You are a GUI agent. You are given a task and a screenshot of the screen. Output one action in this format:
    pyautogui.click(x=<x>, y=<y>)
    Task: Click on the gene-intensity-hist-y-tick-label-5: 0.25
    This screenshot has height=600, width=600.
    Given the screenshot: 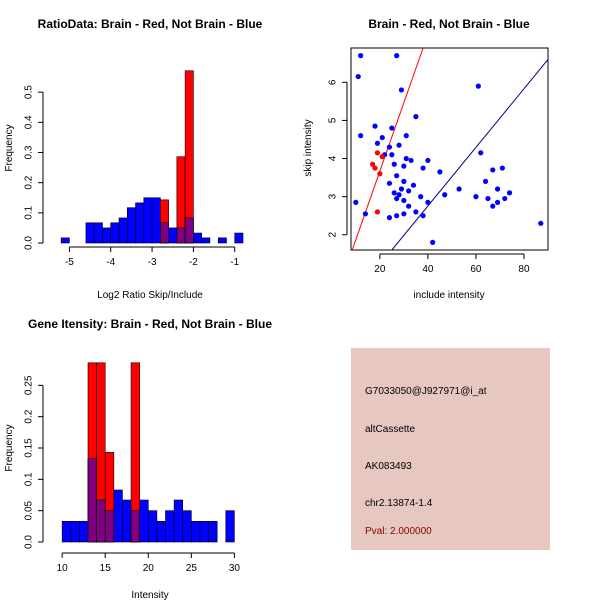 What is the action you would take?
    pyautogui.click(x=29, y=385)
    